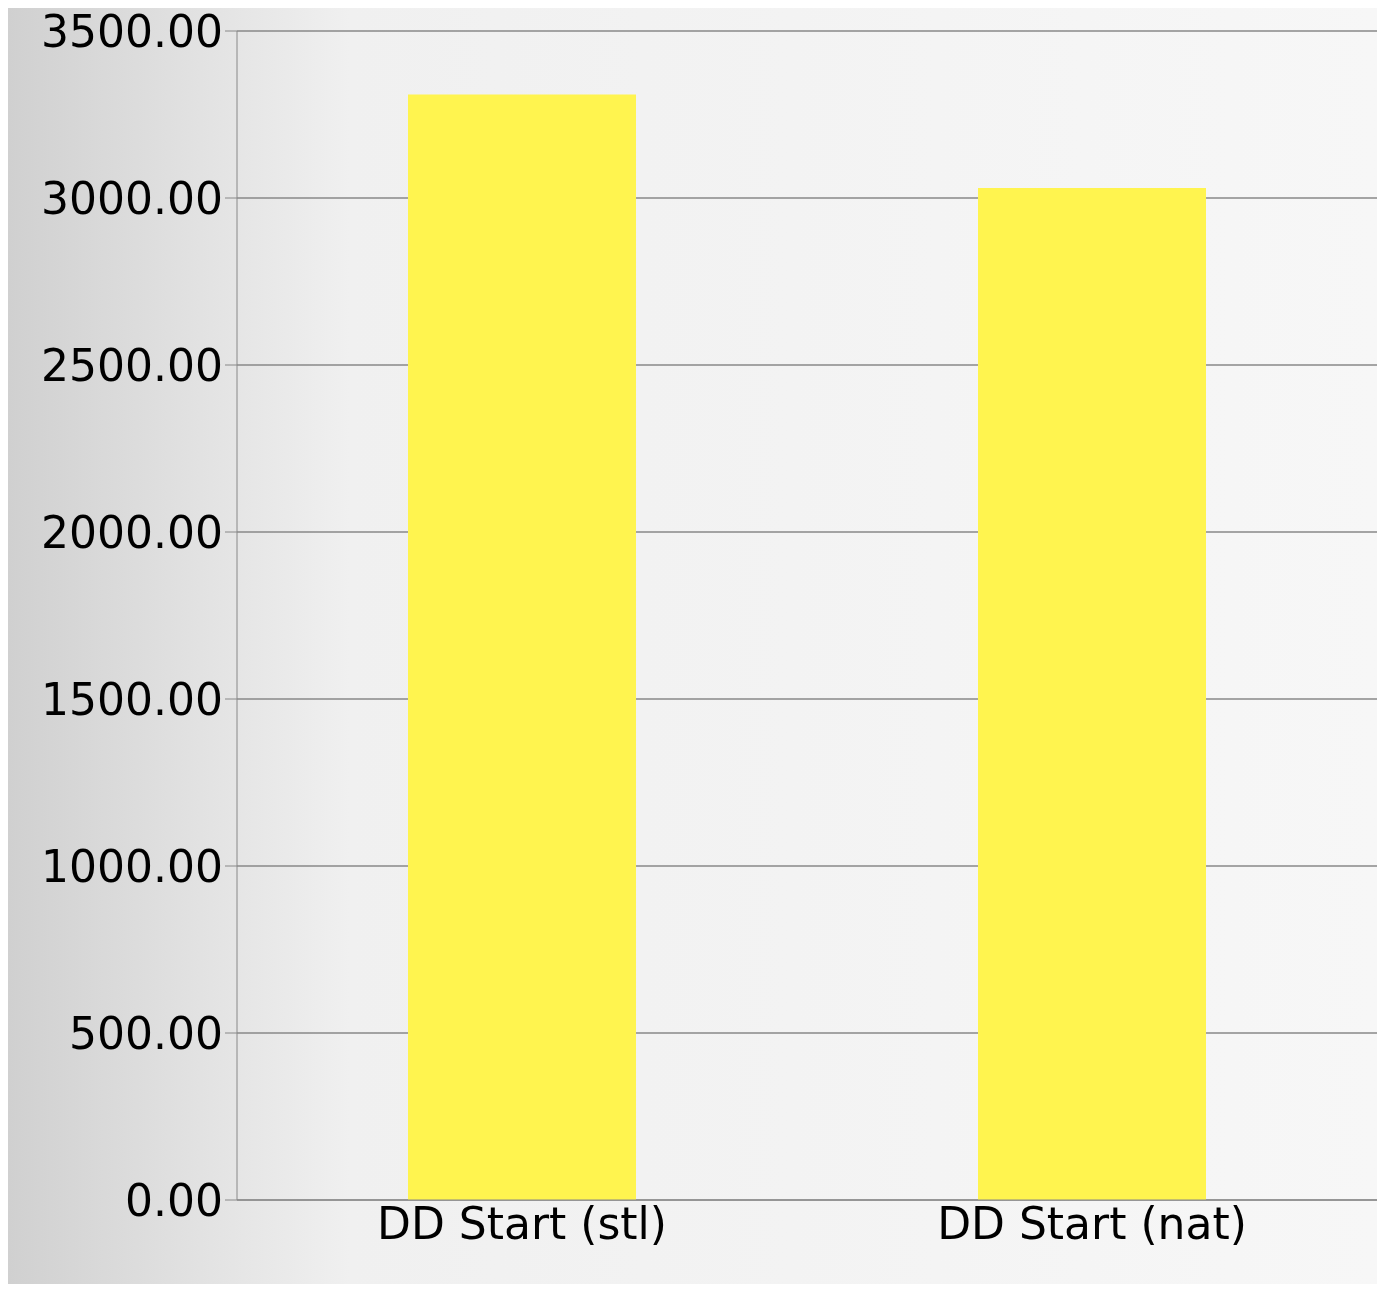  What do you see at coordinates (174, 1200) in the screenshot?
I see `y-tick-label: 0.00` at bounding box center [174, 1200].